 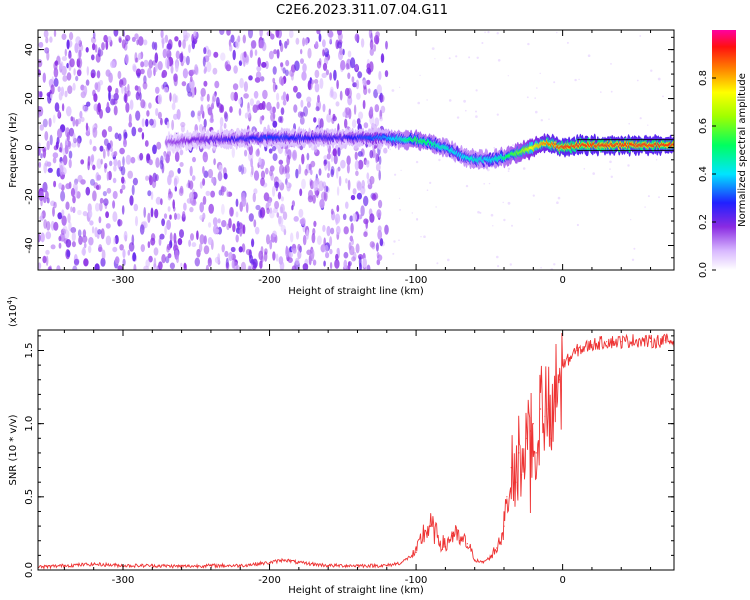 What do you see at coordinates (29, 497) in the screenshot?
I see `y-tick-label: 0.5` at bounding box center [29, 497].